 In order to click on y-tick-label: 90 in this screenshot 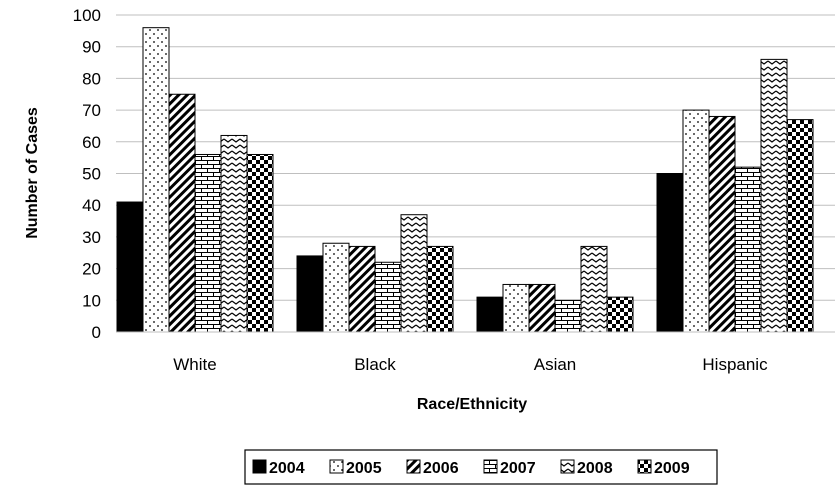, I will do `click(91, 47)`.